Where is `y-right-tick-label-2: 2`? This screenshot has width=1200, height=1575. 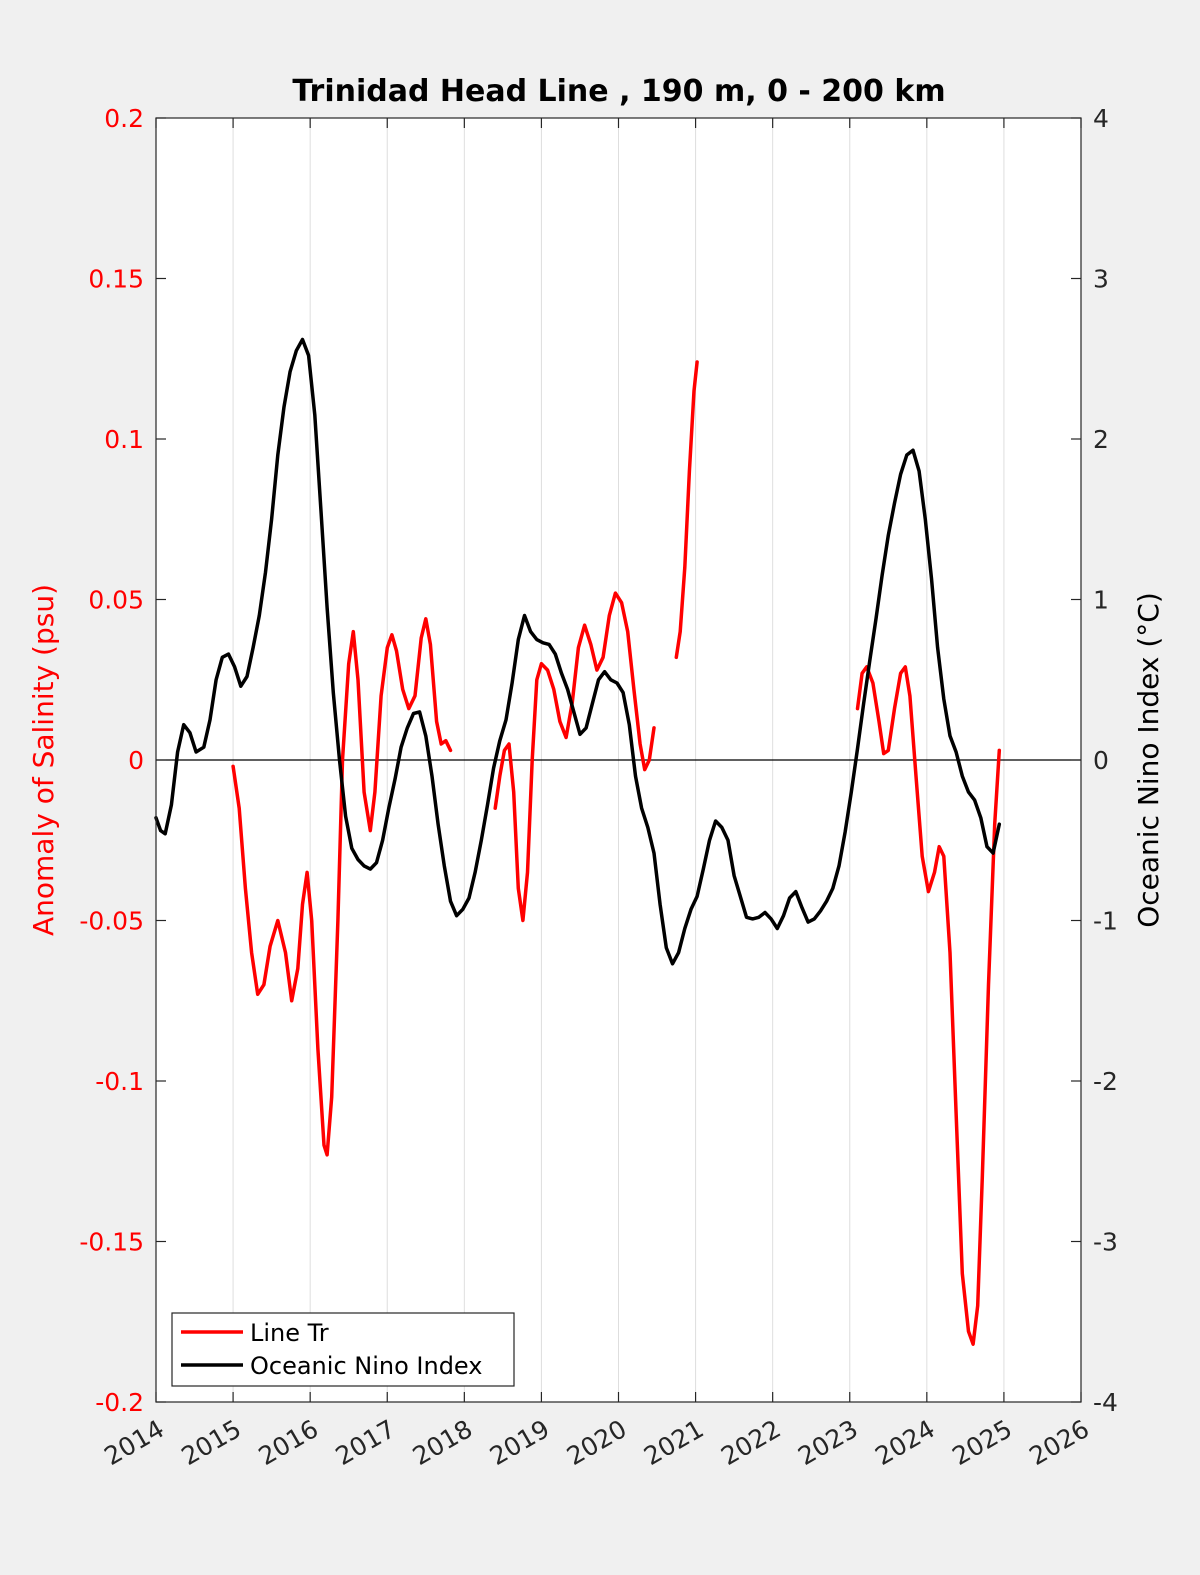
y-right-tick-label-2: 2 is located at coordinates (1101, 439).